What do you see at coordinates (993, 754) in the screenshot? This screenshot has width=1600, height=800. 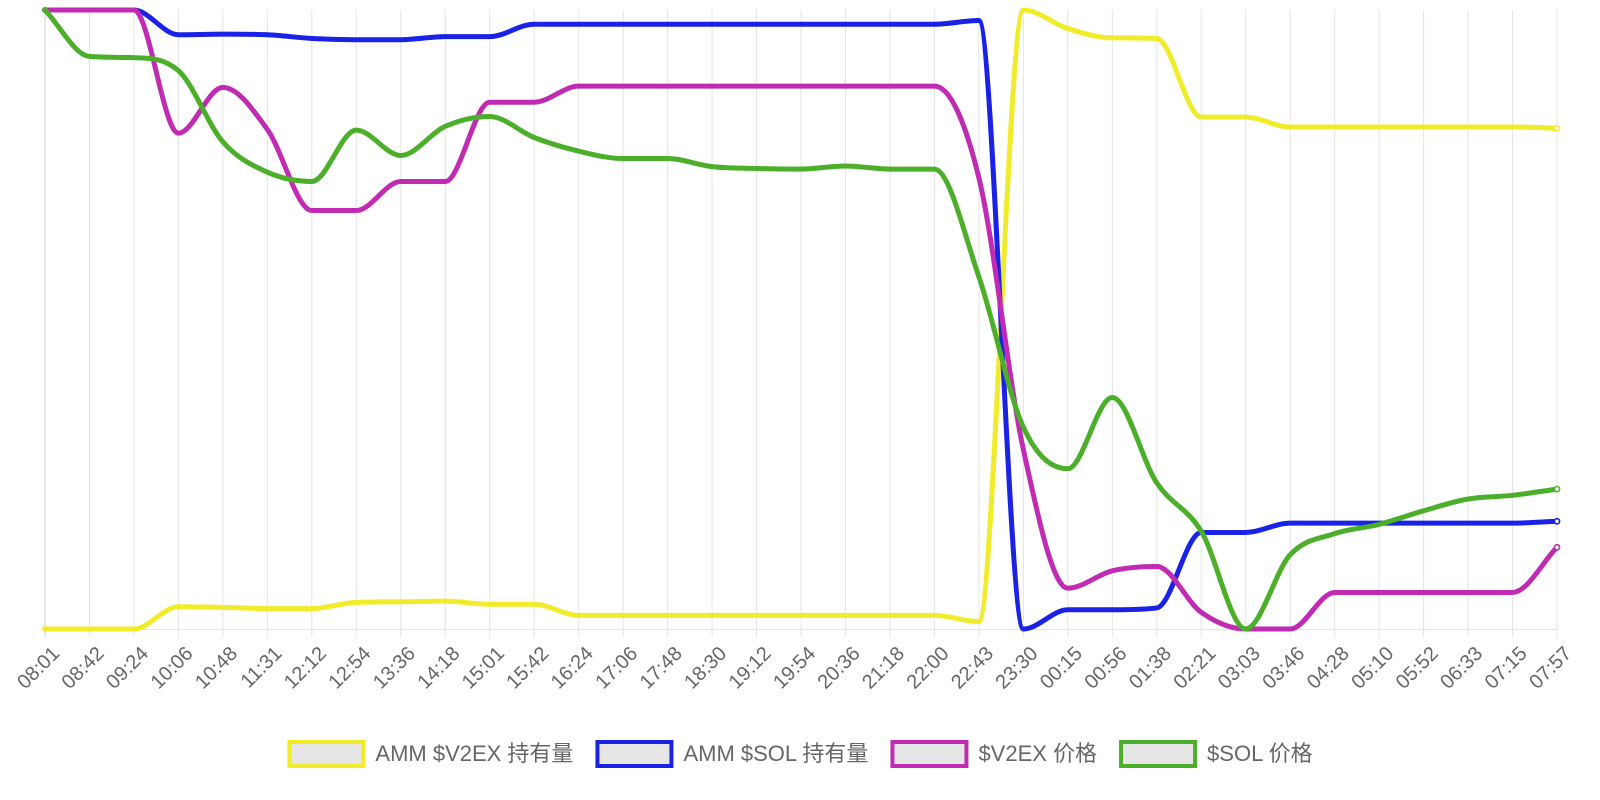 I see `legend-item-3: $V2EX 价格` at bounding box center [993, 754].